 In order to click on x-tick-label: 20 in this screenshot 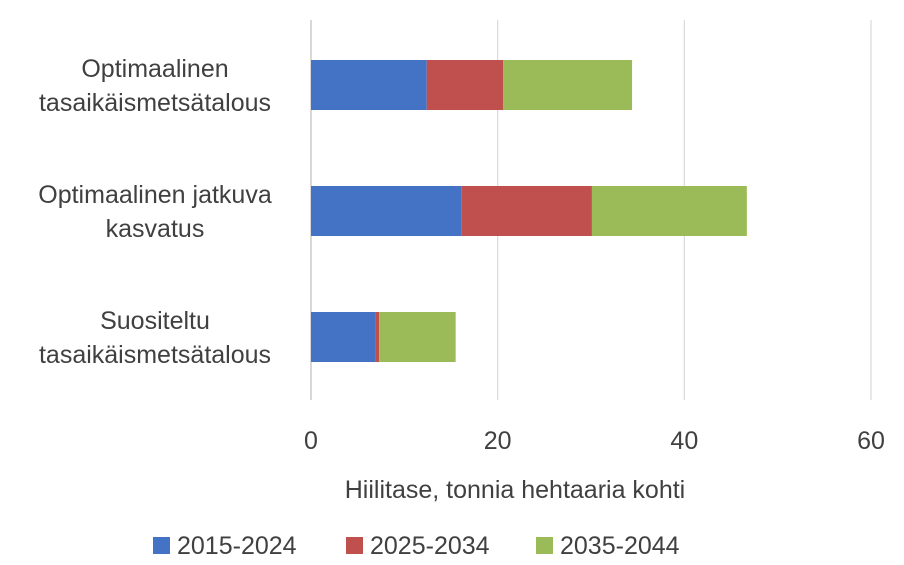, I will do `click(498, 441)`.